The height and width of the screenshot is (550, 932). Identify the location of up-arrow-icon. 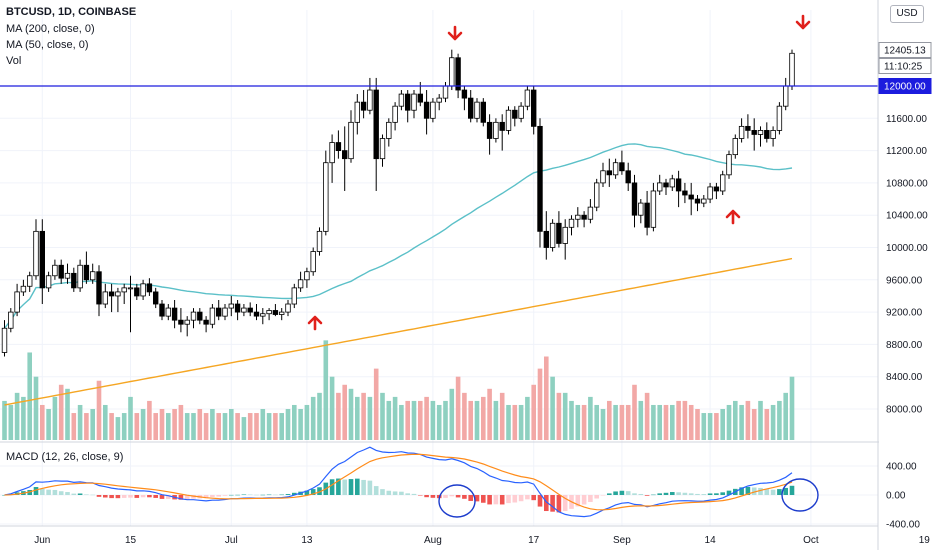
(315, 323).